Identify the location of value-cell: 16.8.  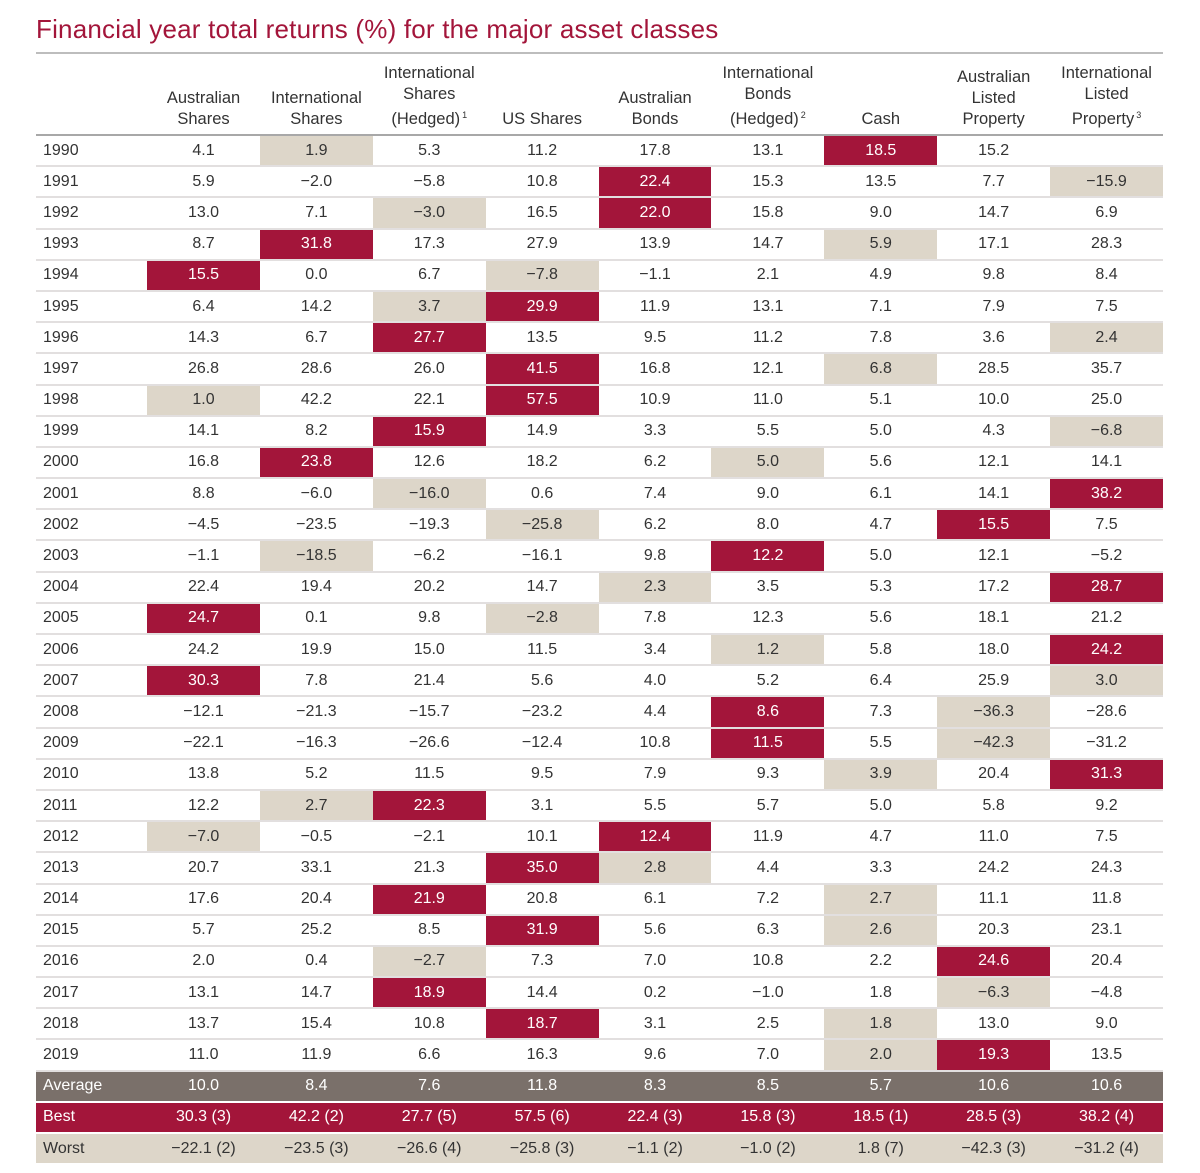
(655, 369).